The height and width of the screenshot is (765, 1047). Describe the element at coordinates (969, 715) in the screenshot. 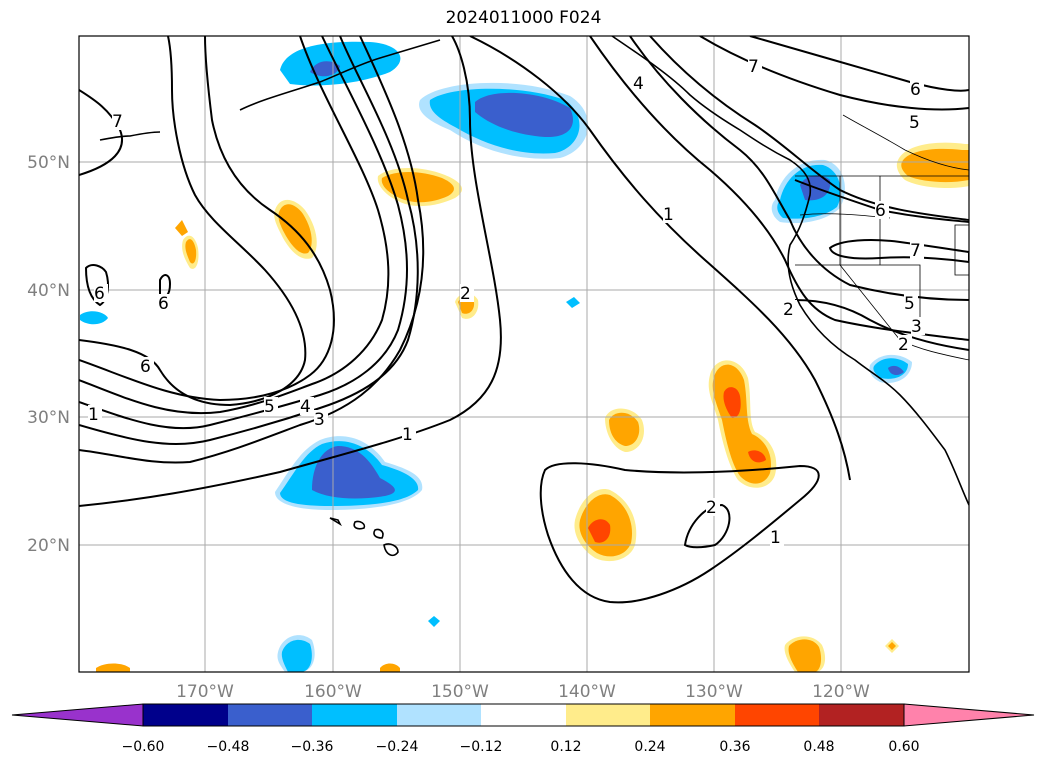

I see `colorbar-extend-high` at that location.